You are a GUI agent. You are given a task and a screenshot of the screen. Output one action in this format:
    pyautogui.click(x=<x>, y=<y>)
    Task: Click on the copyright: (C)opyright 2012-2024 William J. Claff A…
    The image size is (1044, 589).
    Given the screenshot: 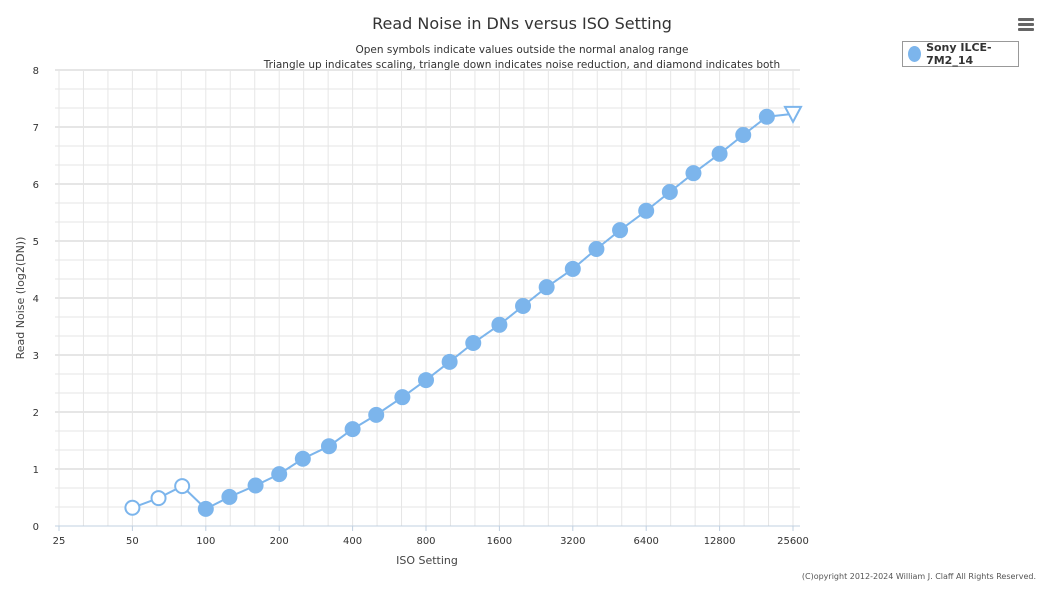 What is the action you would take?
    pyautogui.click(x=919, y=576)
    